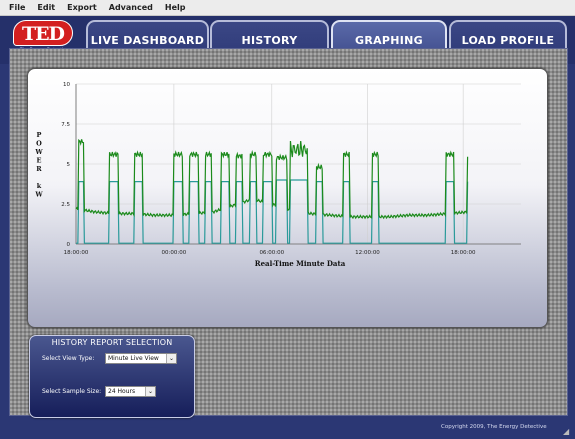 This screenshot has height=439, width=575. What do you see at coordinates (39, 144) in the screenshot?
I see `y-label-letter: O` at bounding box center [39, 144].